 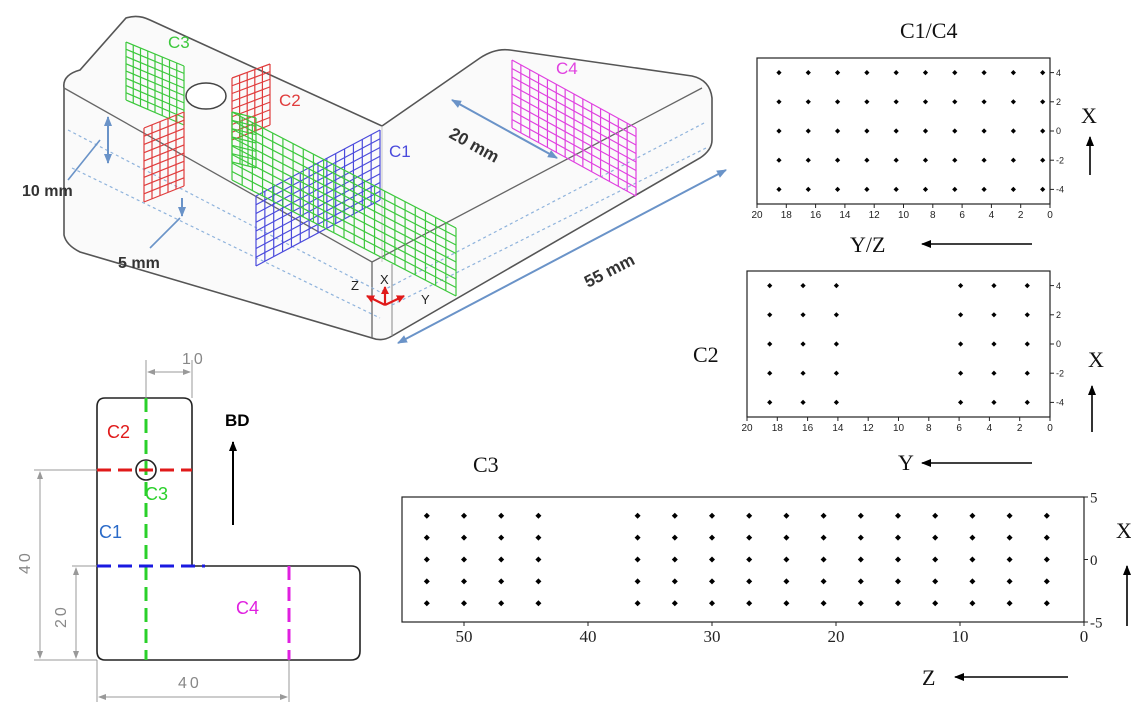 I want to click on y-tick-label: 0, so click(x=1094, y=561).